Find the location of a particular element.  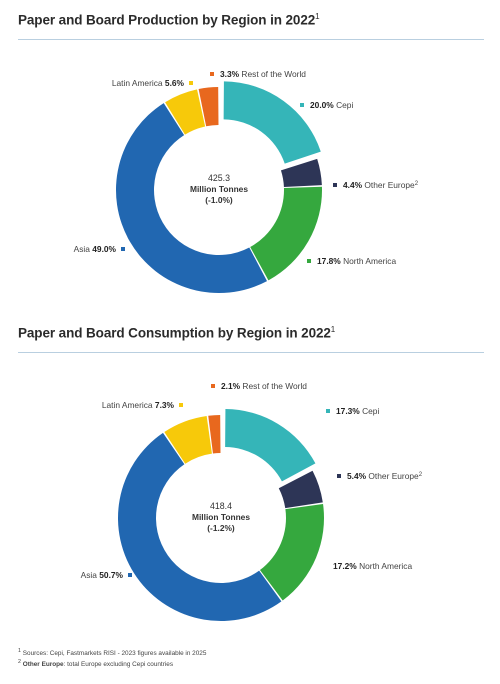

label-asia: Asia 49.0% is located at coordinates (99, 249).